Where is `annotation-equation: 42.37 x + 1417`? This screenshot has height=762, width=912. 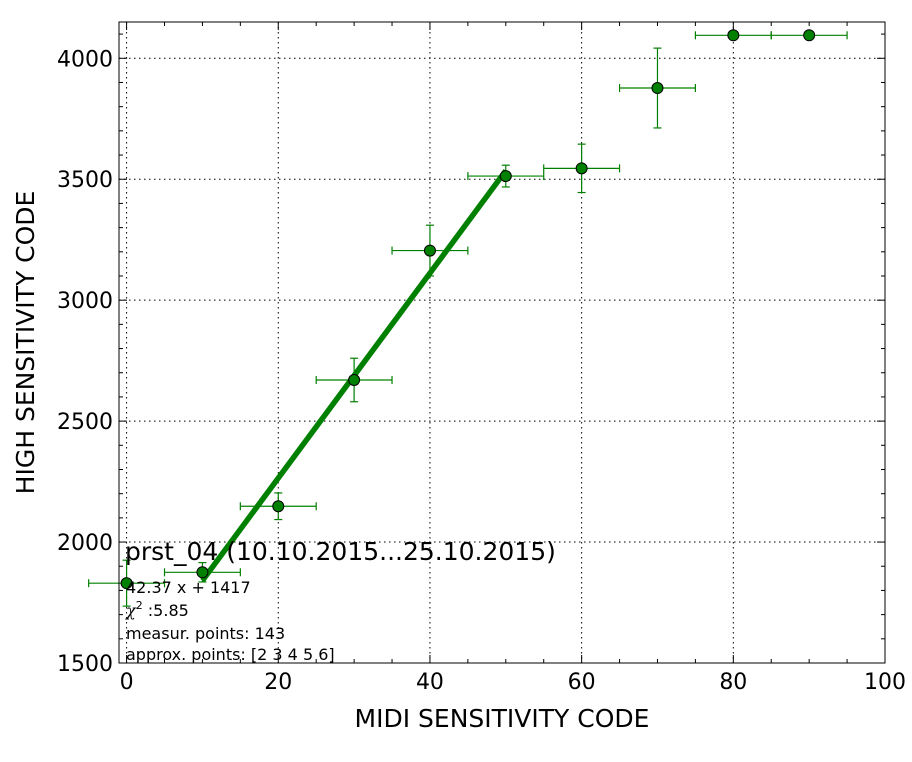
annotation-equation: 42.37 x + 1417 is located at coordinates (188, 587).